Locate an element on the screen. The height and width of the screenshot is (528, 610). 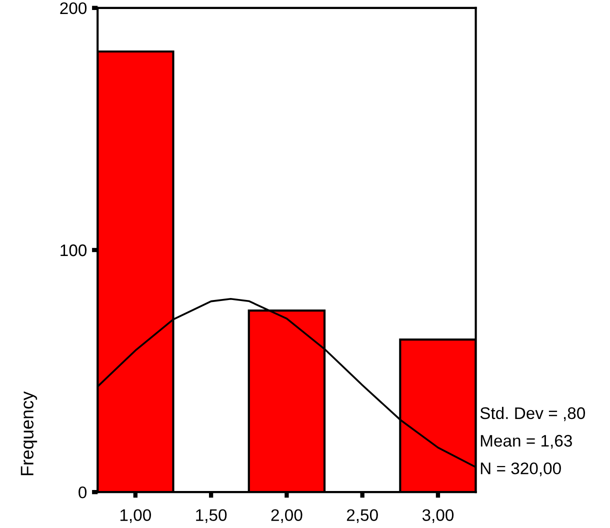
x-tick-label: 2,50 is located at coordinates (362, 516).